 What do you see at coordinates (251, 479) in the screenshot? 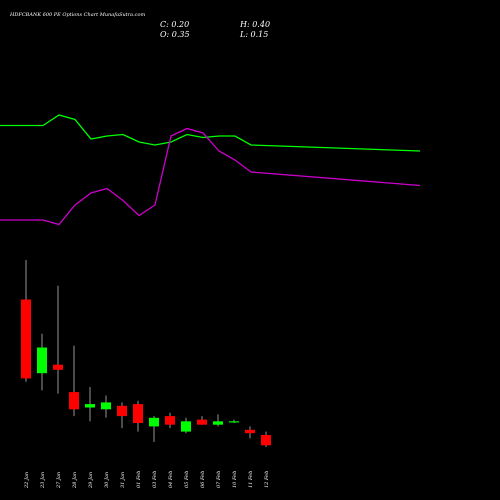
I see `x-tick-label: 11 Feb` at bounding box center [251, 479].